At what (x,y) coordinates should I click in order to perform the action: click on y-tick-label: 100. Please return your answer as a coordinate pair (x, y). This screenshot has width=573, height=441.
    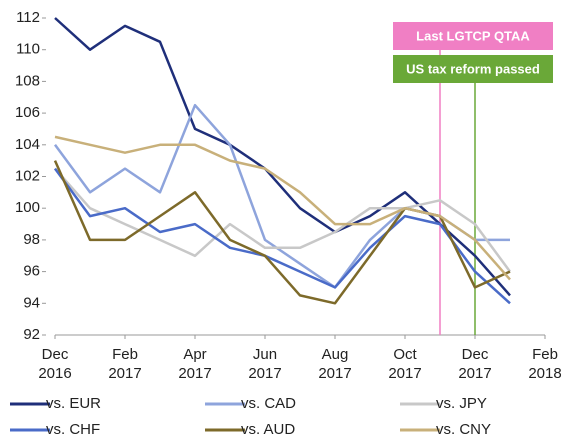
    Looking at the image, I should click on (27, 207).